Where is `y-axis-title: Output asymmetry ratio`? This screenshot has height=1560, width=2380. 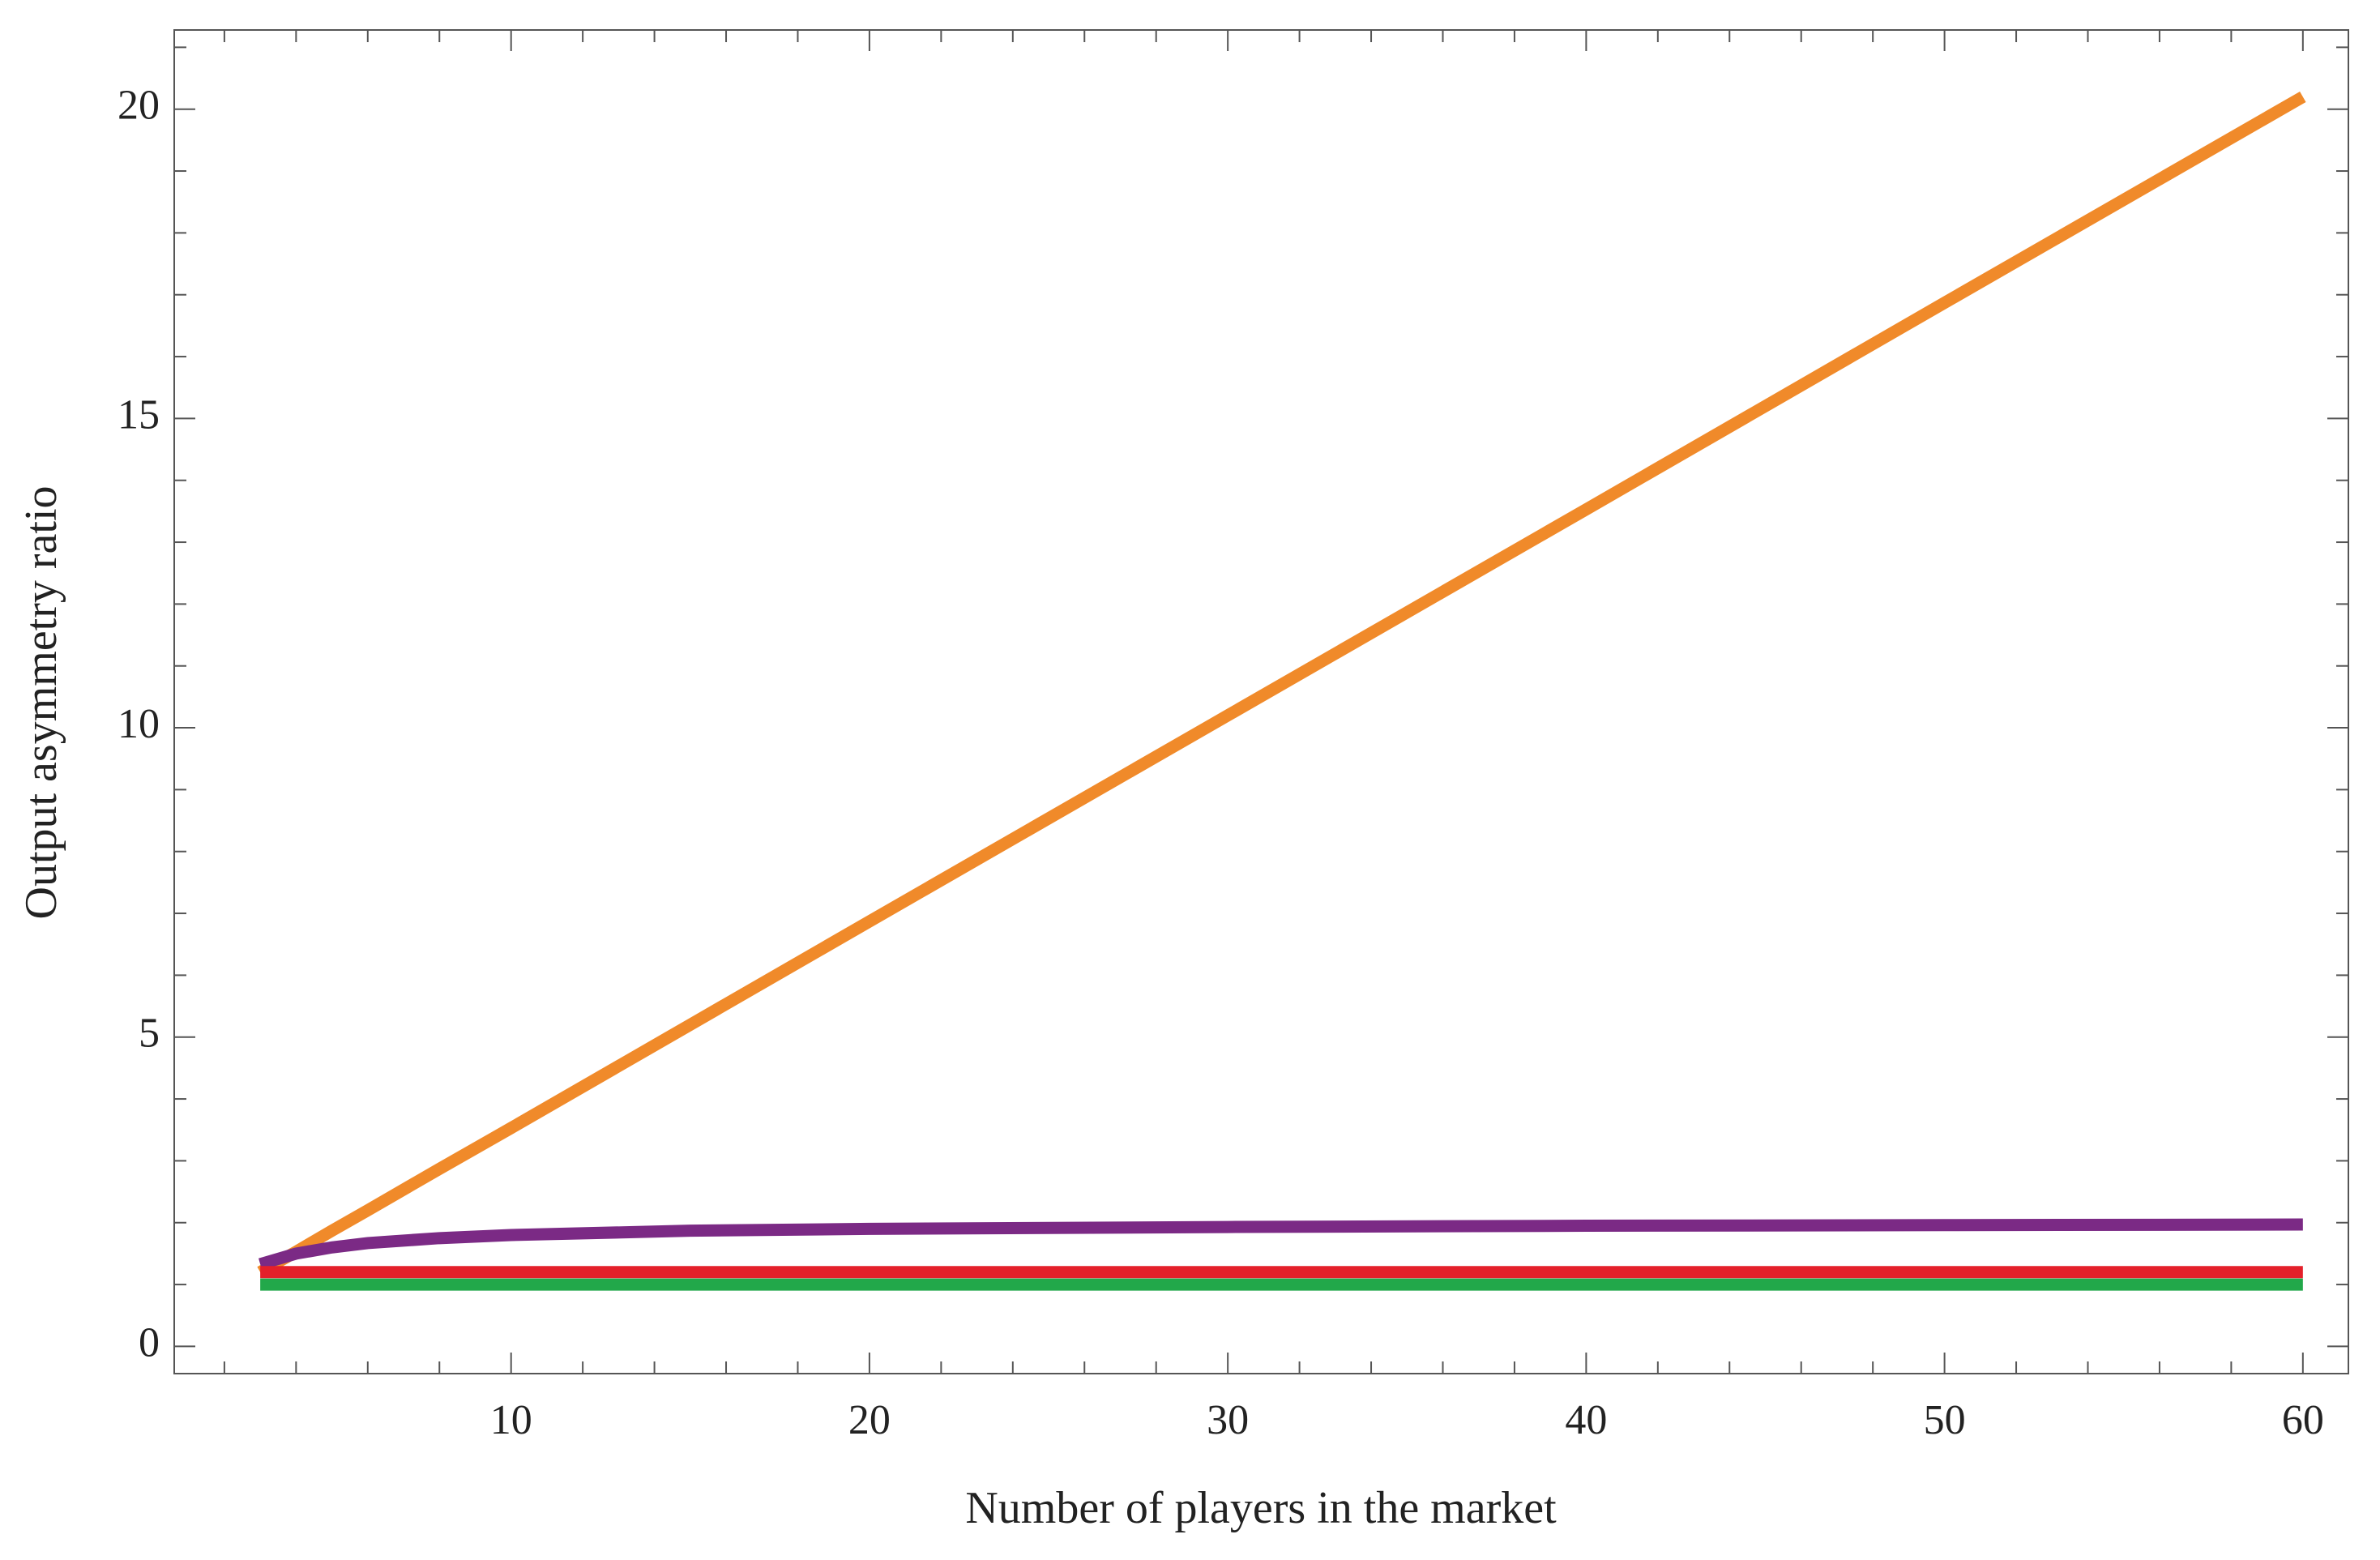
y-axis-title: Output asymmetry ratio is located at coordinates (41, 702).